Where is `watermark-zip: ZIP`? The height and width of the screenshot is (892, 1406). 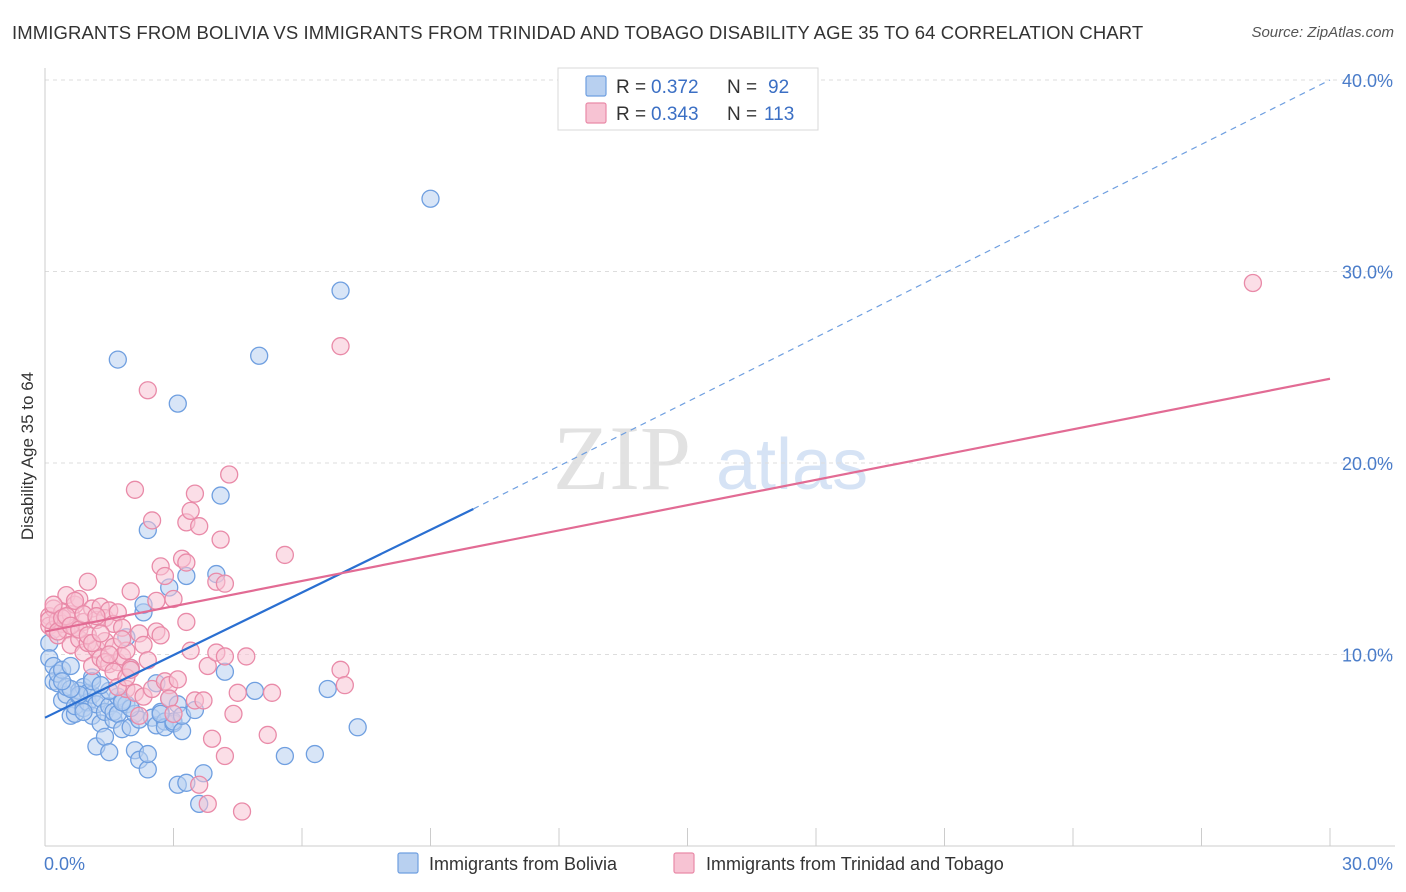 watermark-zip: ZIP is located at coordinates (622, 458).